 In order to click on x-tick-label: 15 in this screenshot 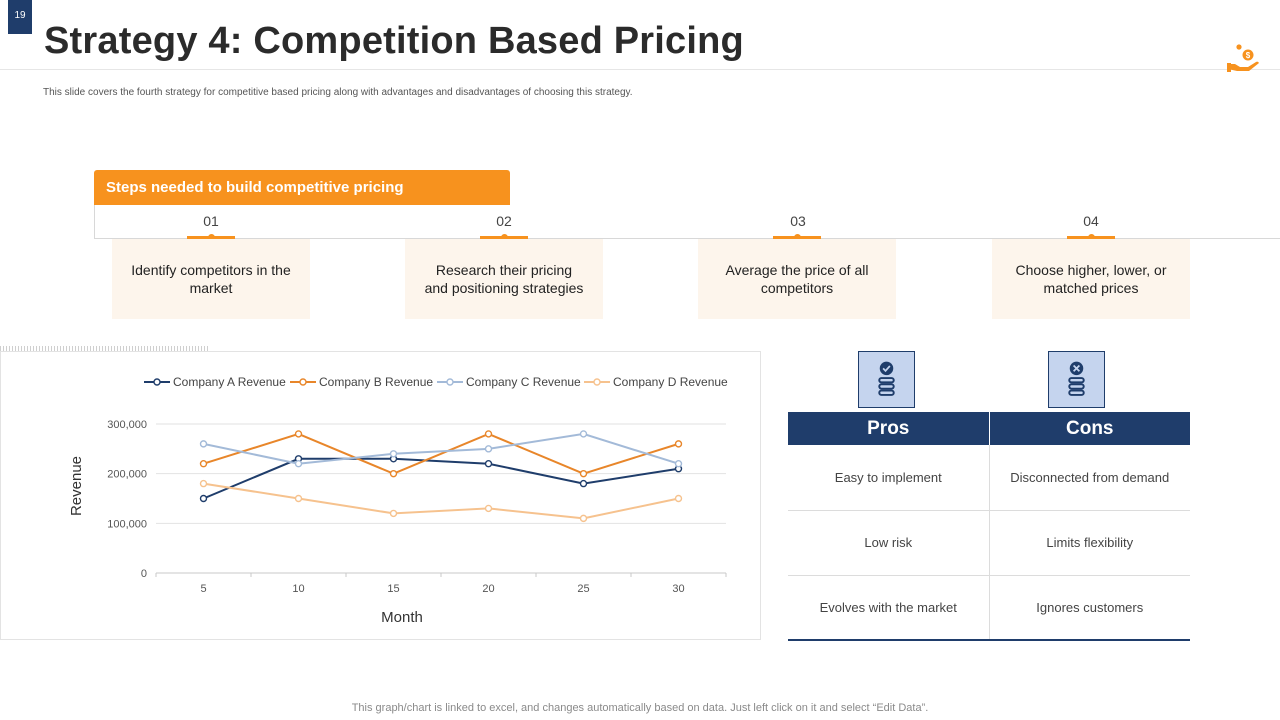, I will do `click(393, 589)`.